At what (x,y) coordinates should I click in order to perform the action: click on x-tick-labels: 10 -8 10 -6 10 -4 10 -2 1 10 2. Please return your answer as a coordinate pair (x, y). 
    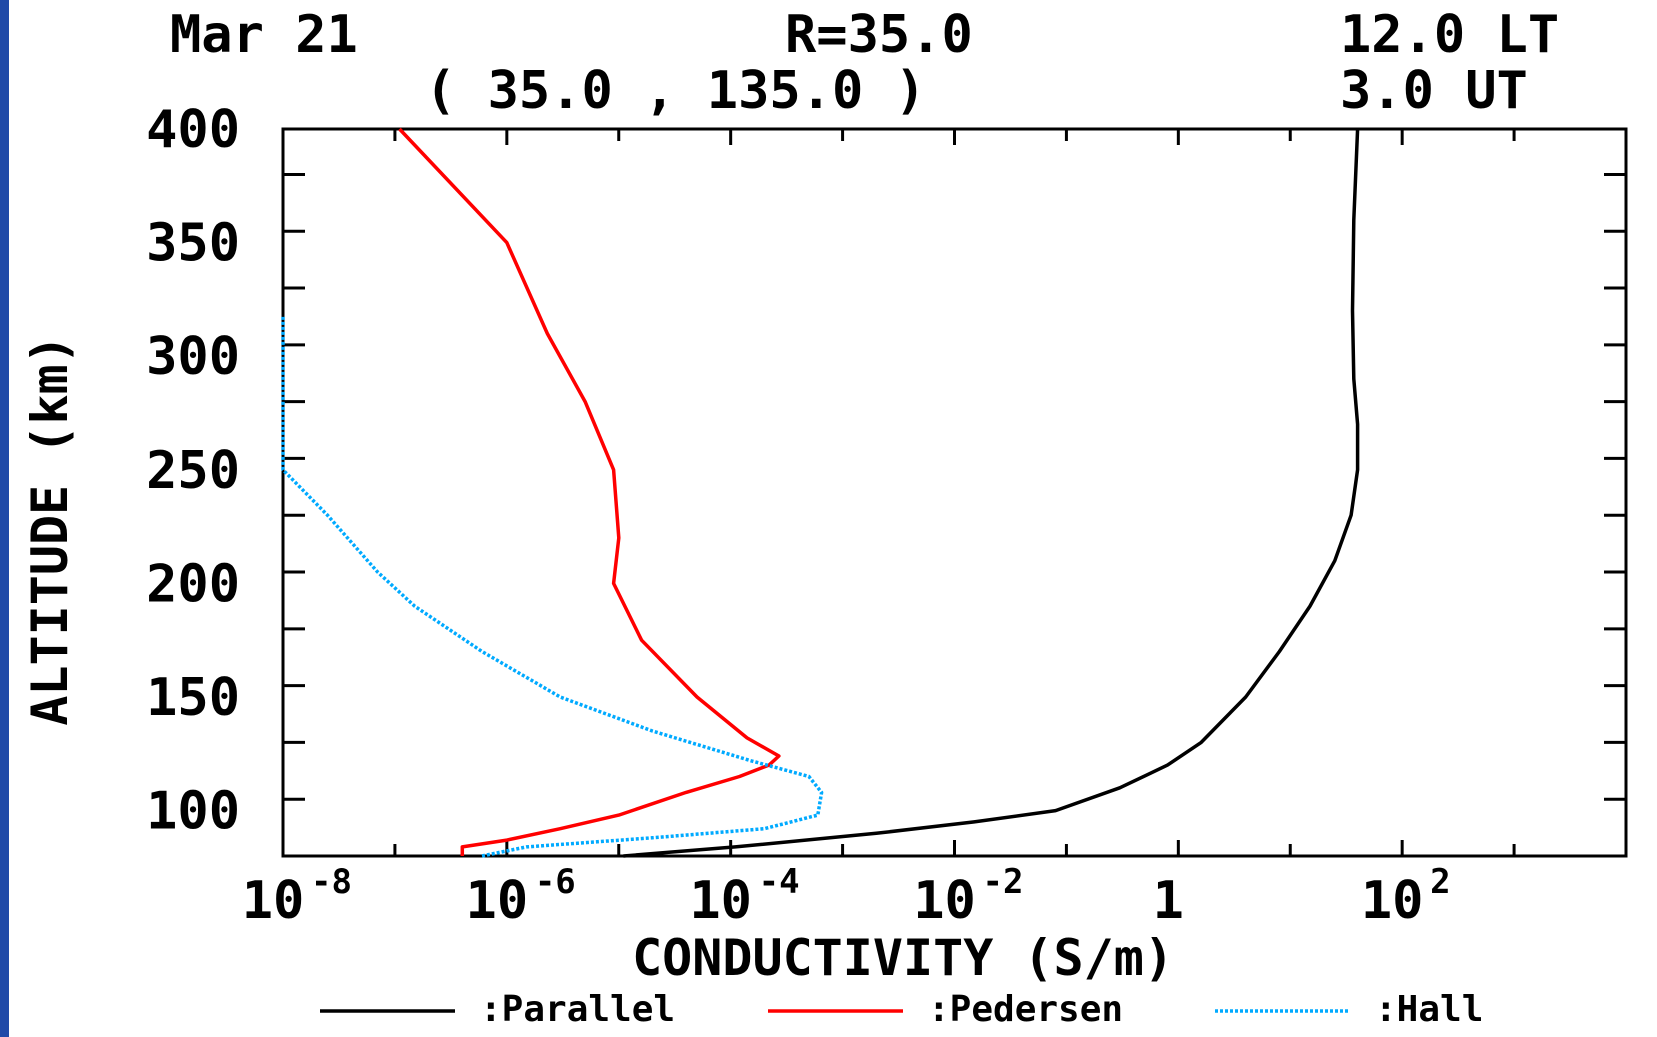
    Looking at the image, I should click on (846, 896).